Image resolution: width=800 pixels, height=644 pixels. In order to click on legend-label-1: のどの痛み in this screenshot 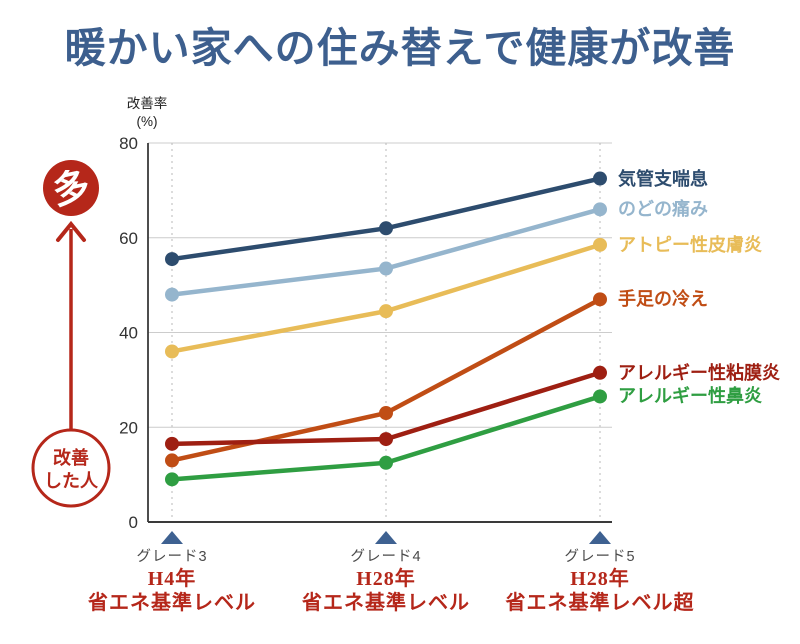, I will do `click(663, 209)`.